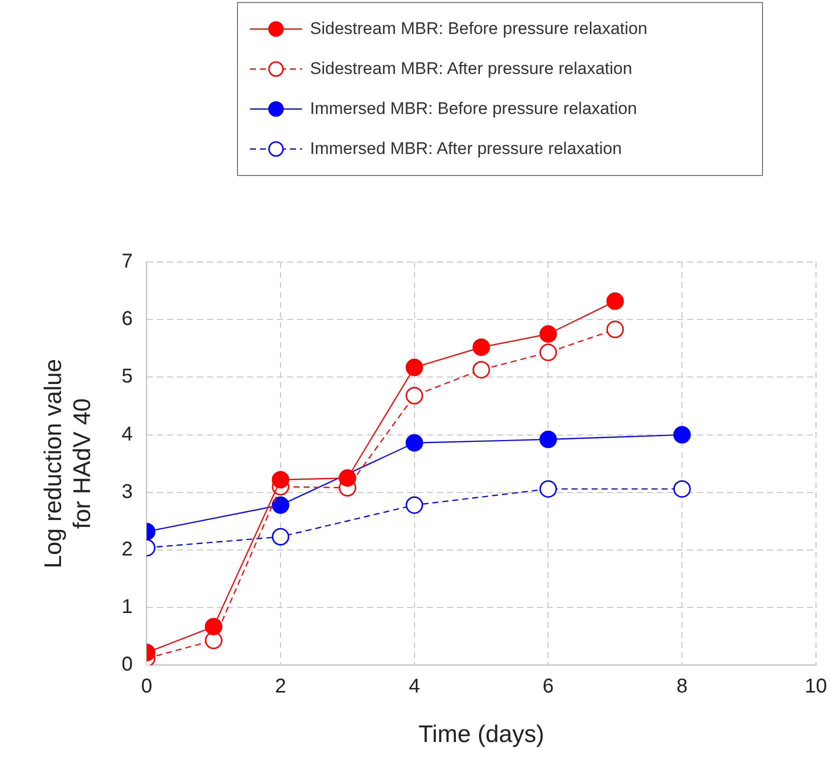  Describe the element at coordinates (127, 665) in the screenshot. I see `y-tick-label: 0` at that location.